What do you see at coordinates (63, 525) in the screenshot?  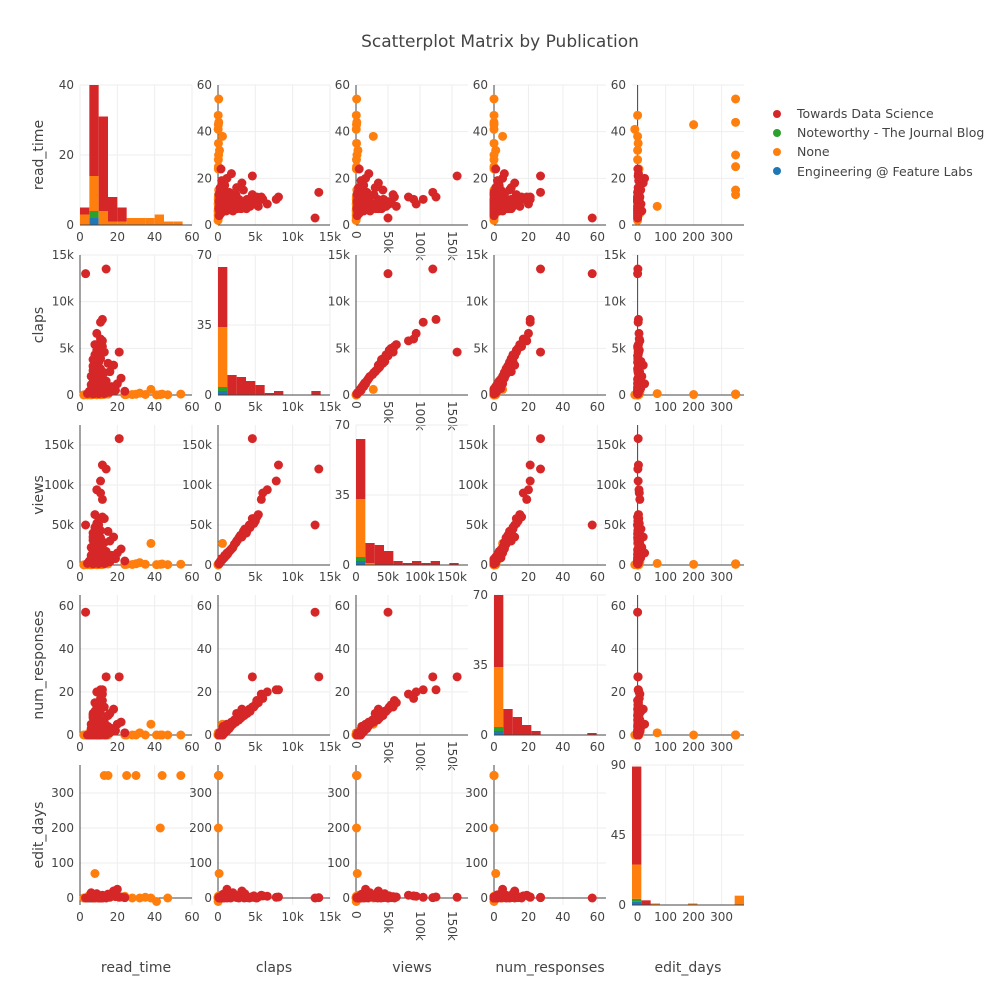 I see `y-tick-label: 50k` at bounding box center [63, 525].